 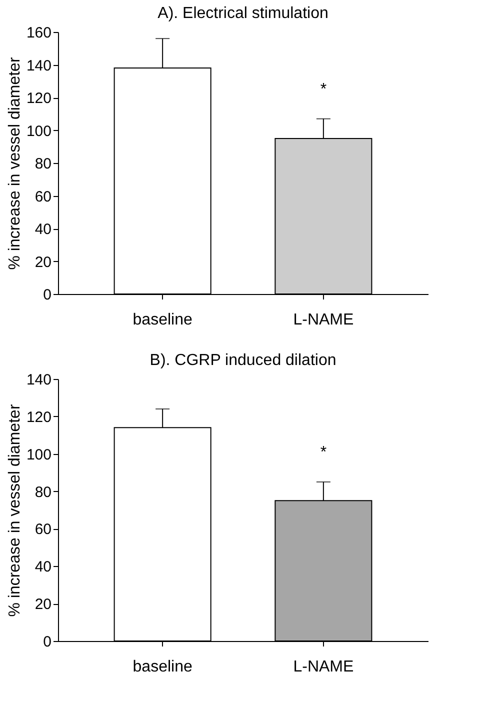 What do you see at coordinates (243, 360) in the screenshot?
I see `chart-title: B). CGRP induced dilation` at bounding box center [243, 360].